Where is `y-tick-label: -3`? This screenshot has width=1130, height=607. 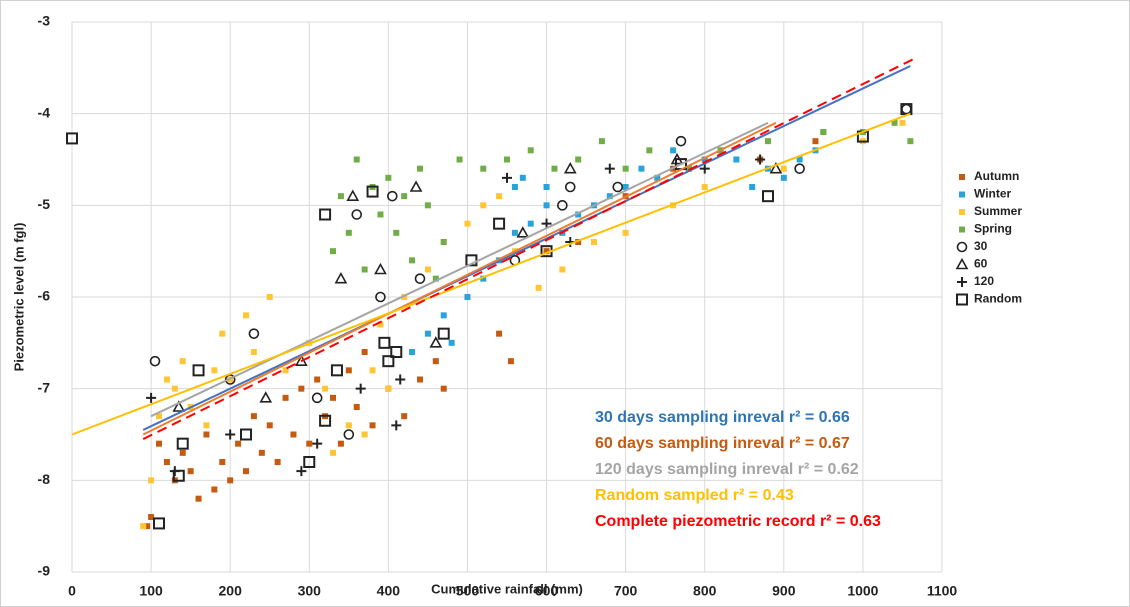 y-tick-label: -3 is located at coordinates (44, 21).